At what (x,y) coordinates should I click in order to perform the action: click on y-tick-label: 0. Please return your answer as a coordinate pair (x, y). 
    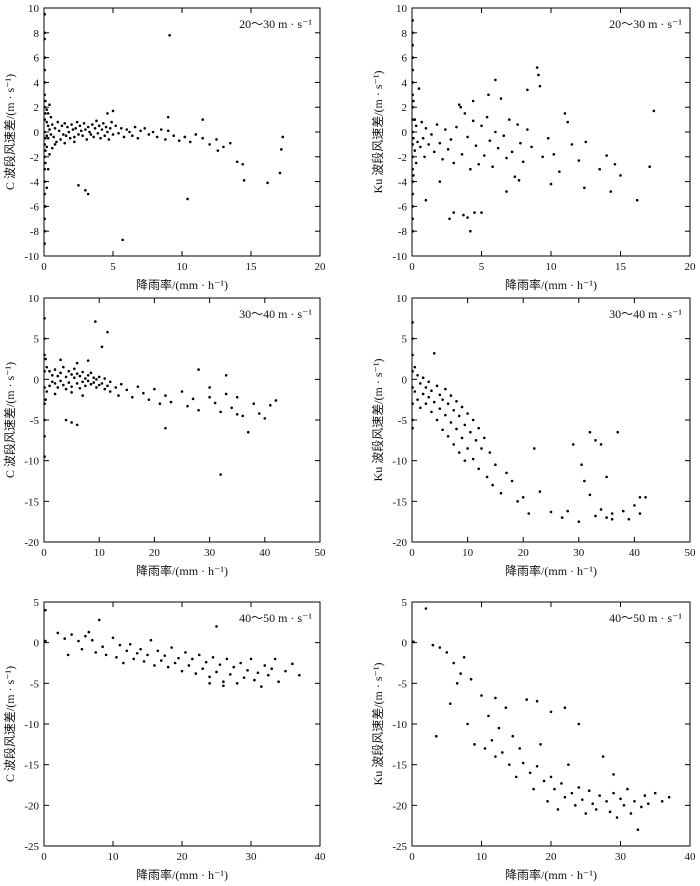
    Looking at the image, I should click on (37, 133).